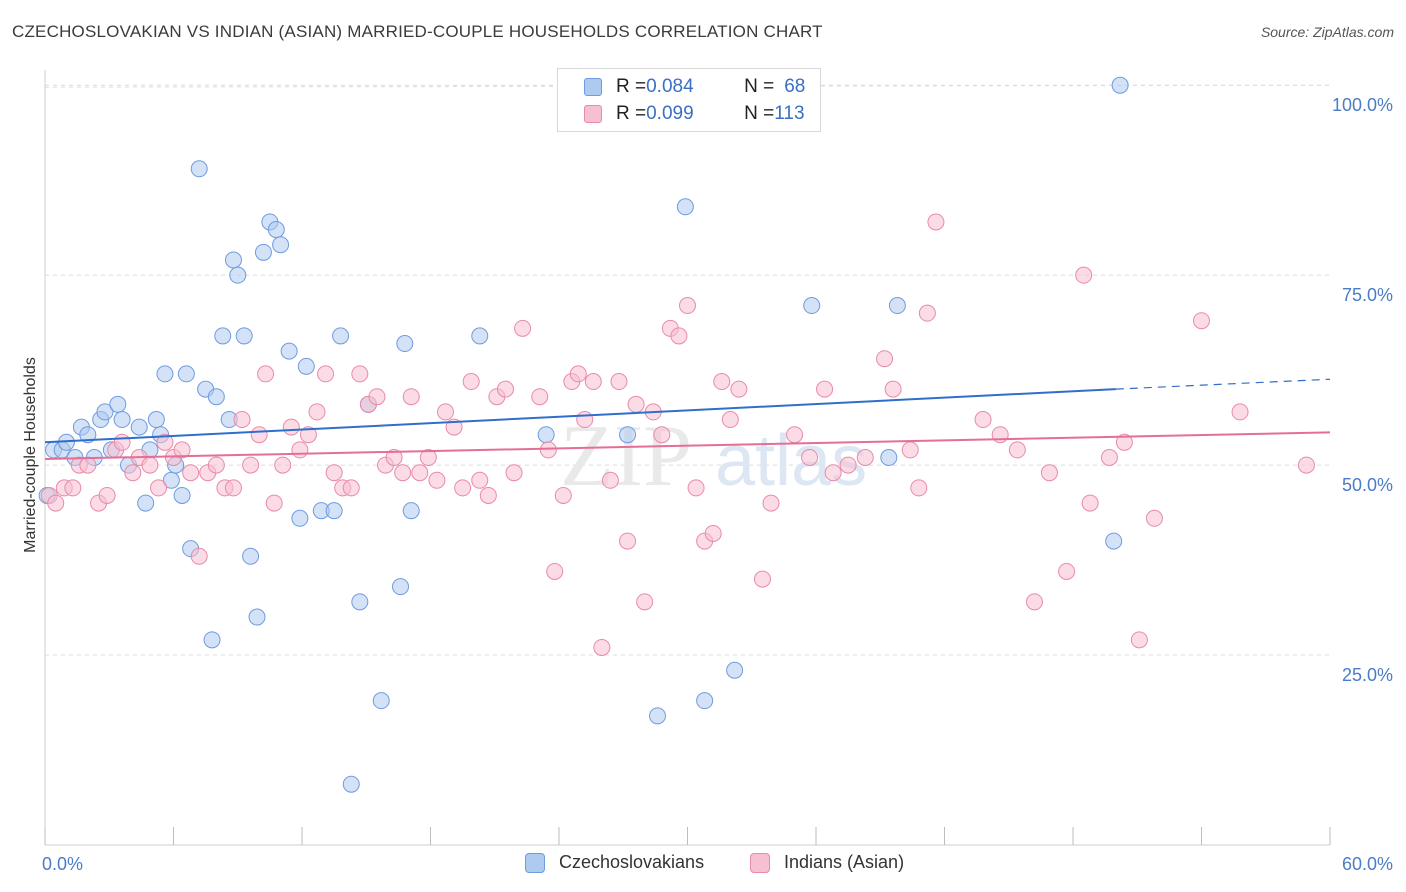  I want to click on legend-swatch-indians-asian, so click(760, 862).